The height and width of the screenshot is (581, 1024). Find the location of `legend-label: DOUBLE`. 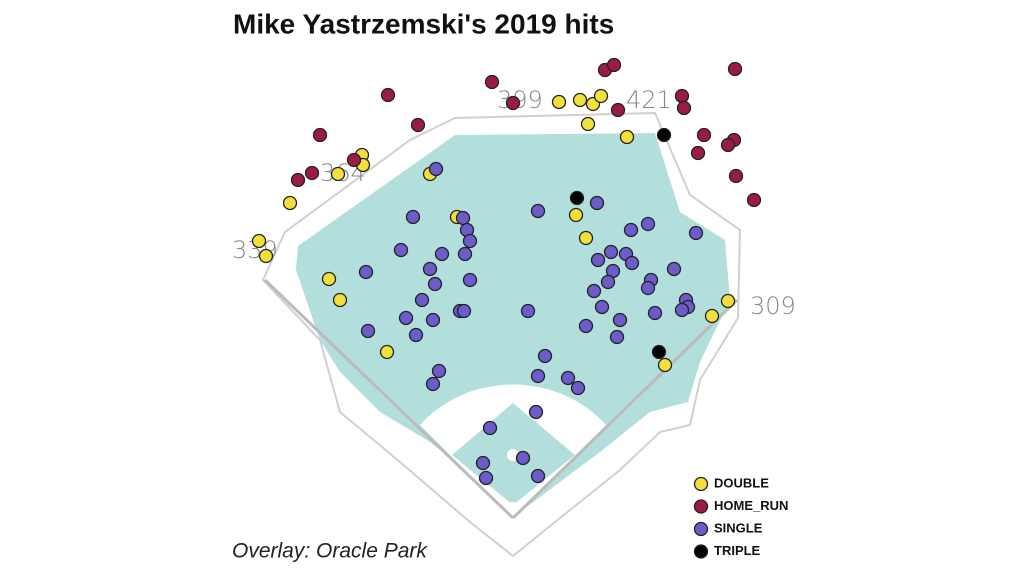

legend-label: DOUBLE is located at coordinates (741, 482).